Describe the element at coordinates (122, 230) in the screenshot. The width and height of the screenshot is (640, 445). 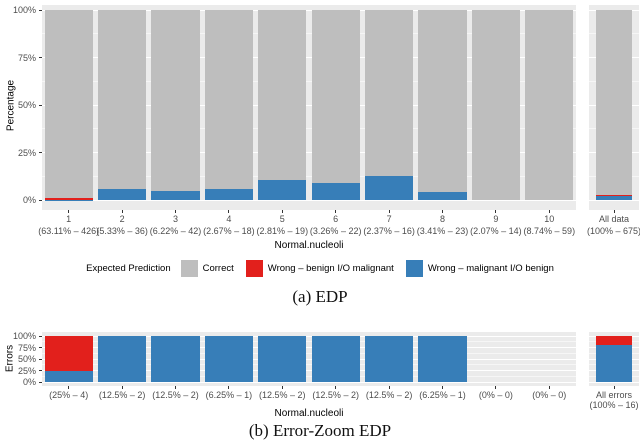
I see `x-tick-sublabel: (5.33% – 36)` at that location.